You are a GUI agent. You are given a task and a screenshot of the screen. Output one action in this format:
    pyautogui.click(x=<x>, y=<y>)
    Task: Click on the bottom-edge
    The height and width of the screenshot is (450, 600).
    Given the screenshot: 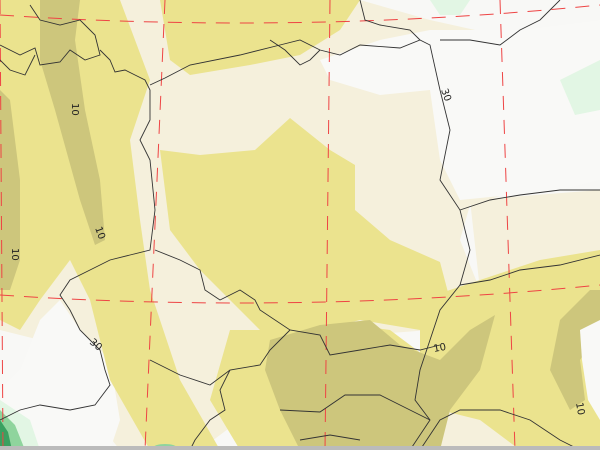 What is the action you would take?
    pyautogui.click(x=300, y=448)
    